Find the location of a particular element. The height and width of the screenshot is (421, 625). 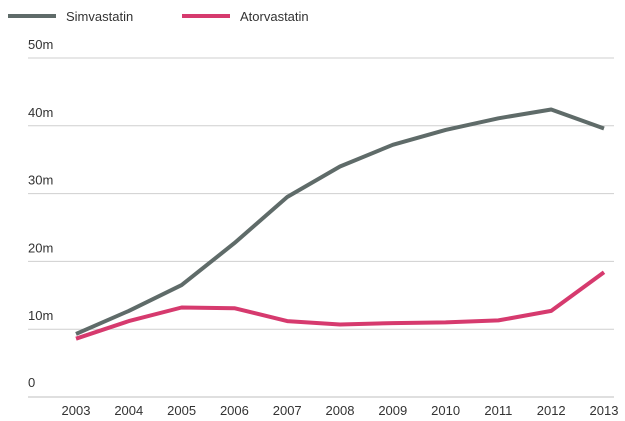

y-tick-label-20m: 20m is located at coordinates (40, 247).